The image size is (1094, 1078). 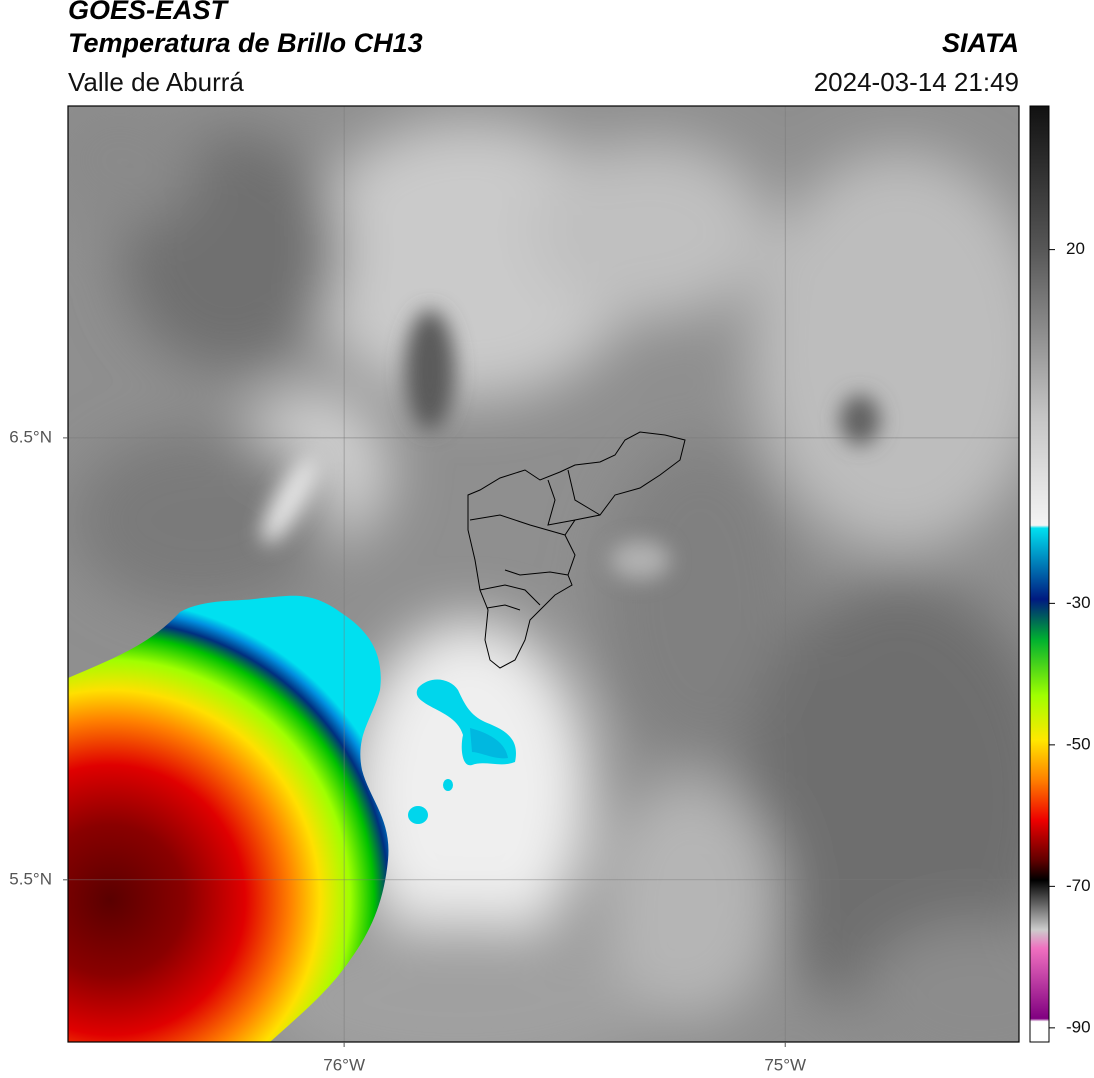 I want to click on cold-cloud, so click(x=228, y=818).